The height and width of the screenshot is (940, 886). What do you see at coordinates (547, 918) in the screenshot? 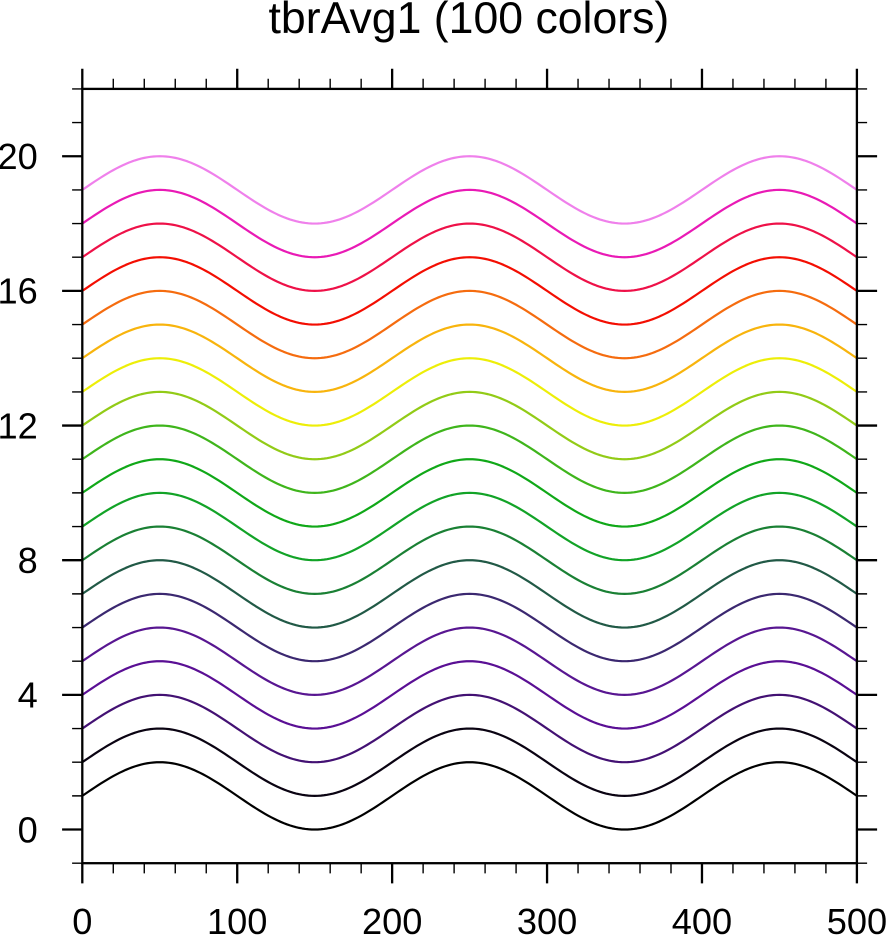
I see `svg-text: 300` at bounding box center [547, 918].